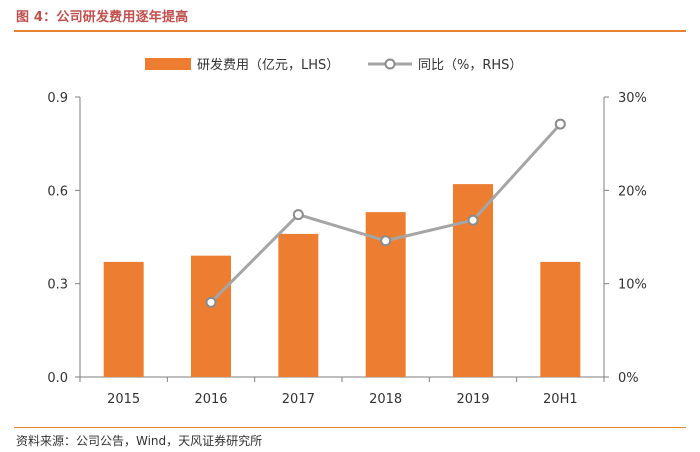 The height and width of the screenshot is (452, 700). Describe the element at coordinates (560, 124) in the screenshot. I see `yoy-point-20H1` at that location.